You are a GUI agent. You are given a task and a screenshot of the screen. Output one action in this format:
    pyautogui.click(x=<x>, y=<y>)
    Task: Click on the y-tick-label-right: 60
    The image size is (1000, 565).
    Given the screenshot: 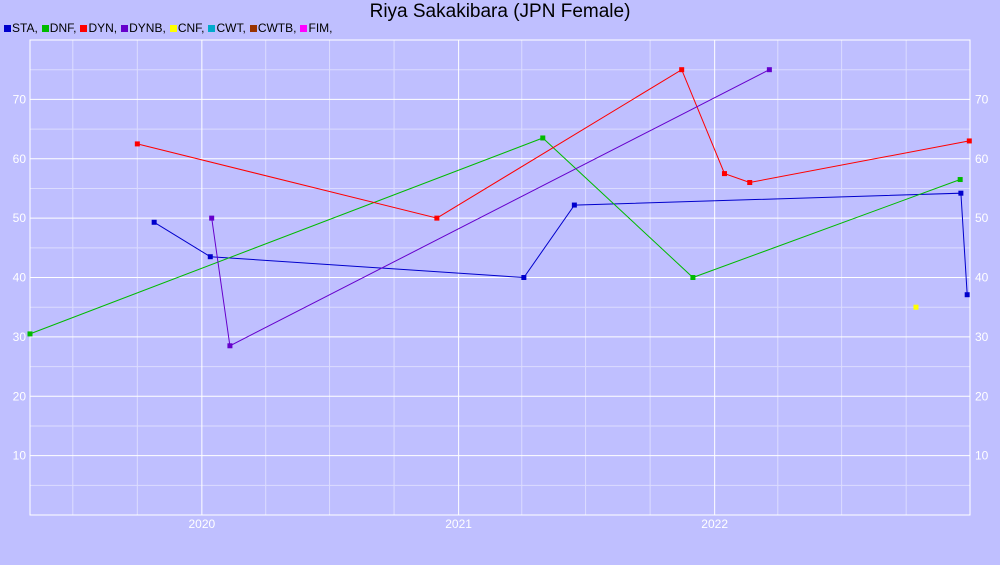 What is the action you would take?
    pyautogui.click(x=982, y=159)
    